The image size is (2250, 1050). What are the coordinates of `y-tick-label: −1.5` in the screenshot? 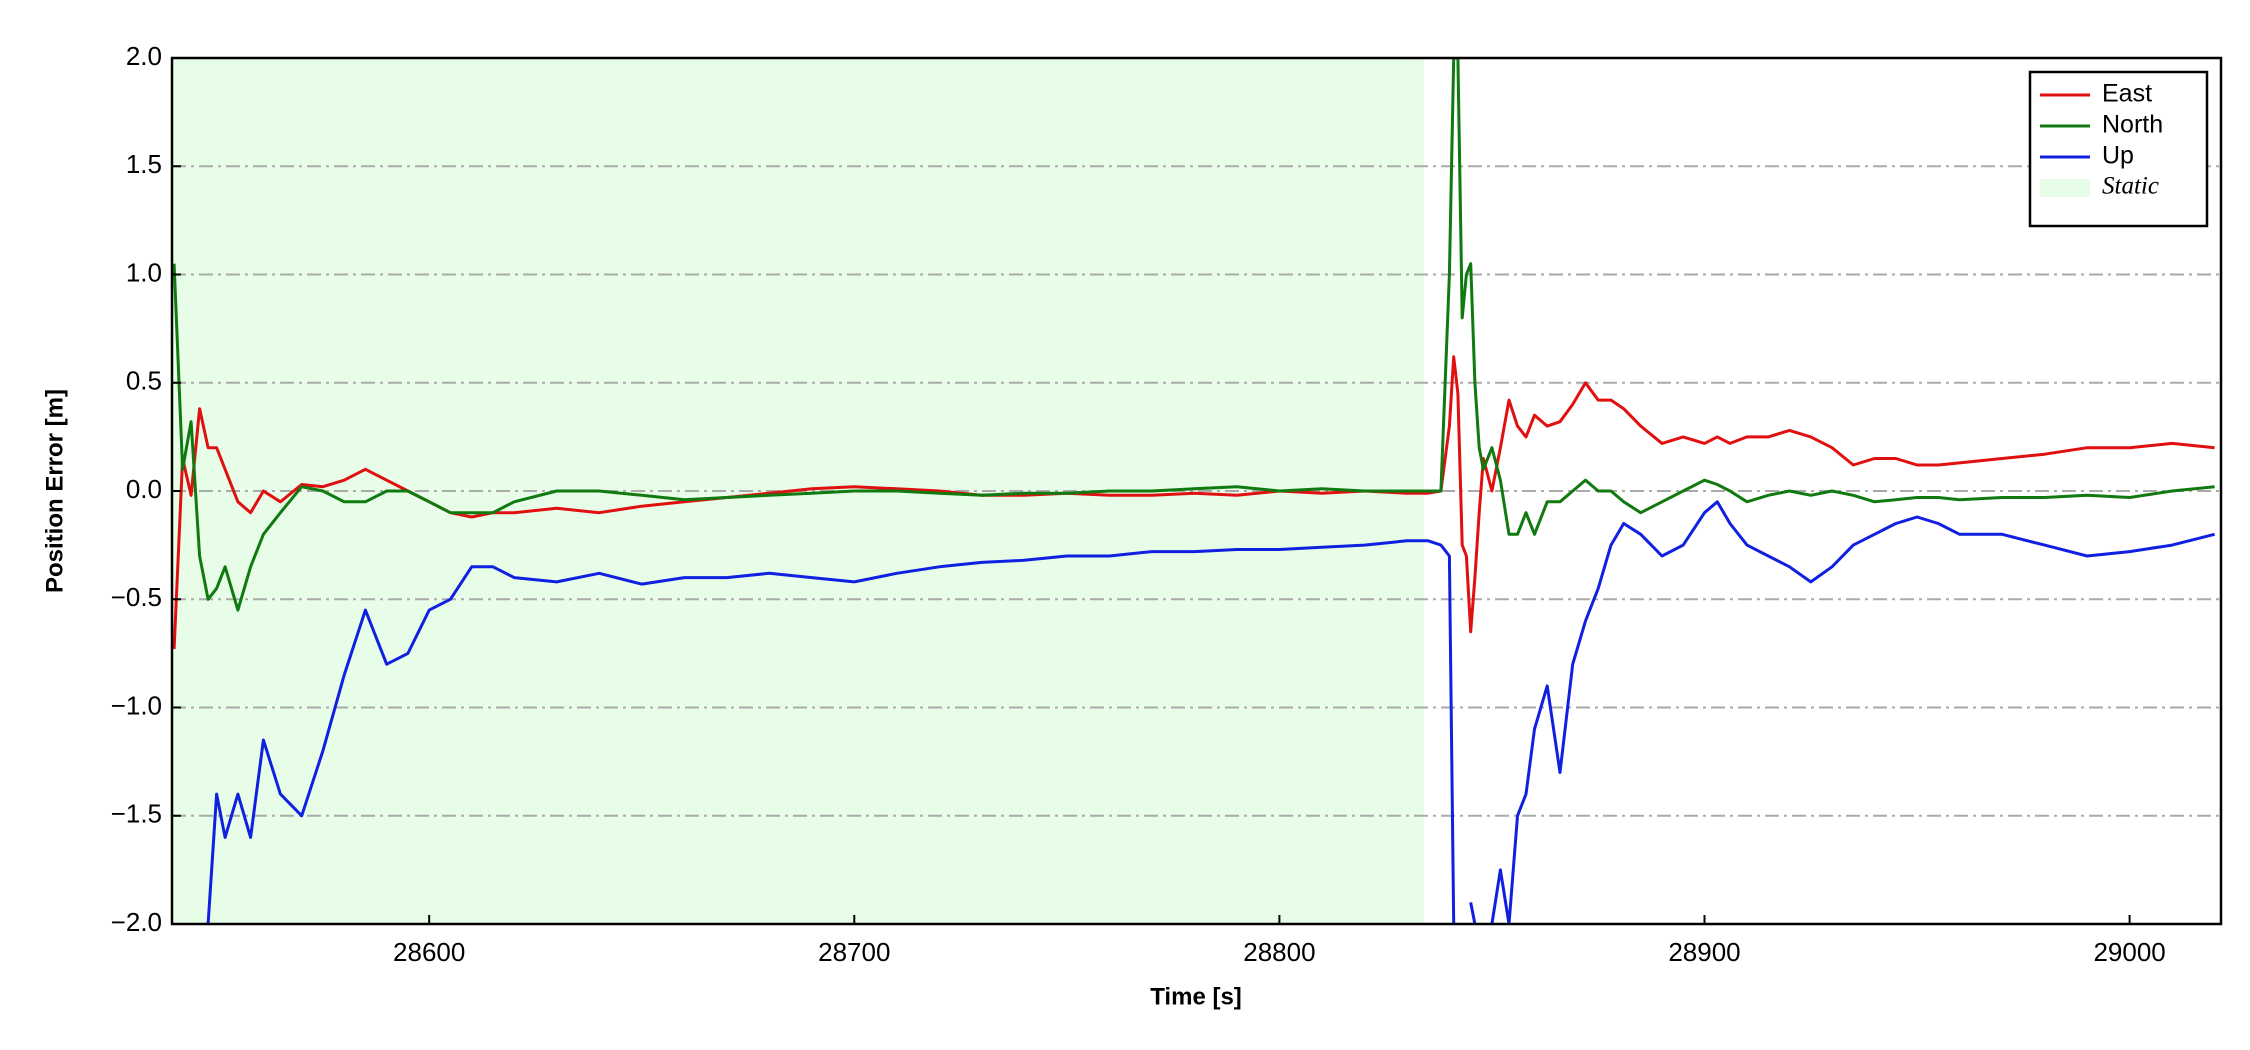 It's located at (136, 814).